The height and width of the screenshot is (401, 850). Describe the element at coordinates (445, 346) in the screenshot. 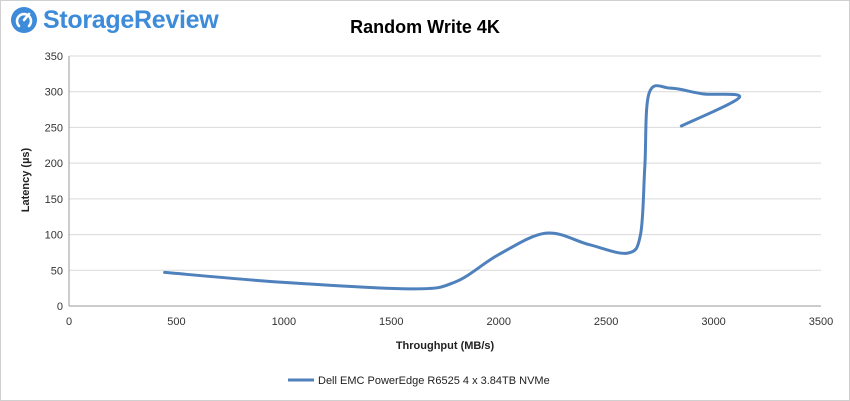

I see `x-axis-label: Throughput (MB/s)` at that location.